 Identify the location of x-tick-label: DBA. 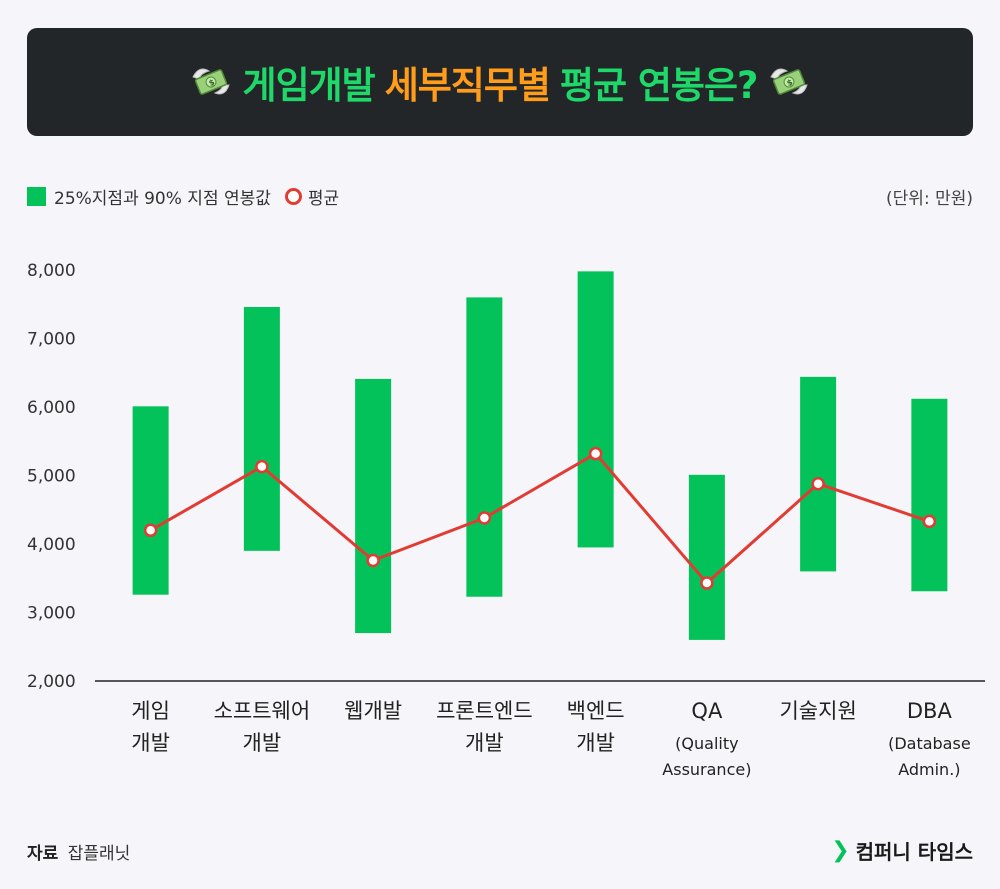
(930, 711).